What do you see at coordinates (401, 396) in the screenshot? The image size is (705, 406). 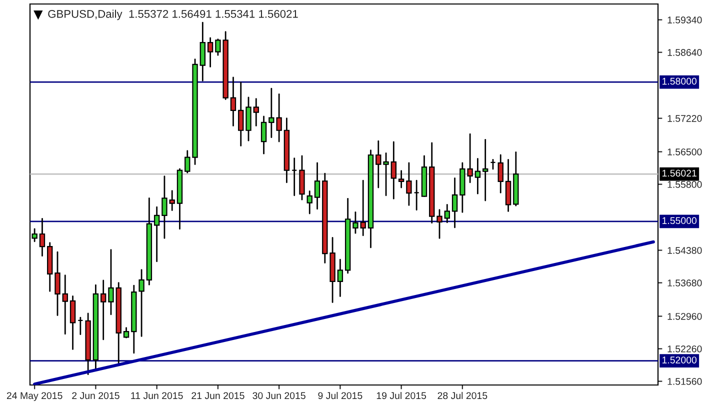 I see `x-tick-label: 19 Jul 2015` at bounding box center [401, 396].